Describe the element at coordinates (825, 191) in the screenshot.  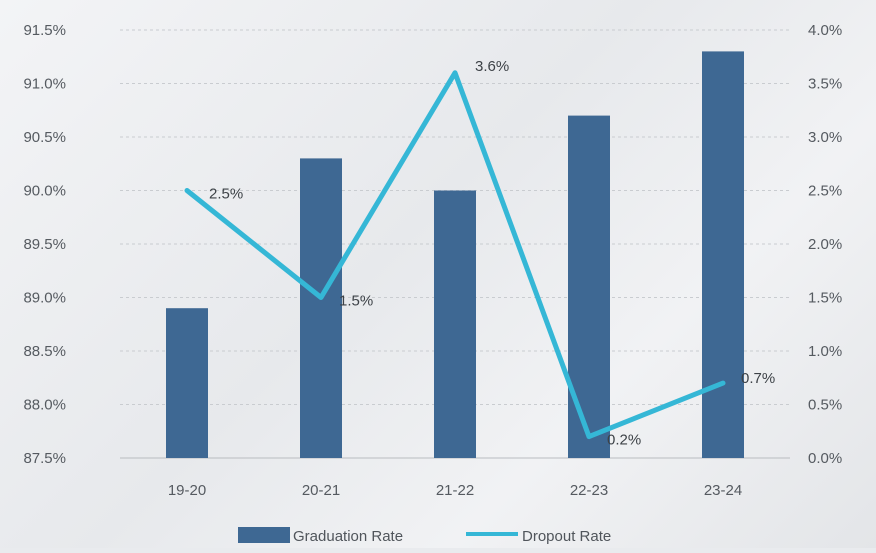
I see `right-axis-tick-label: 2.5%` at that location.